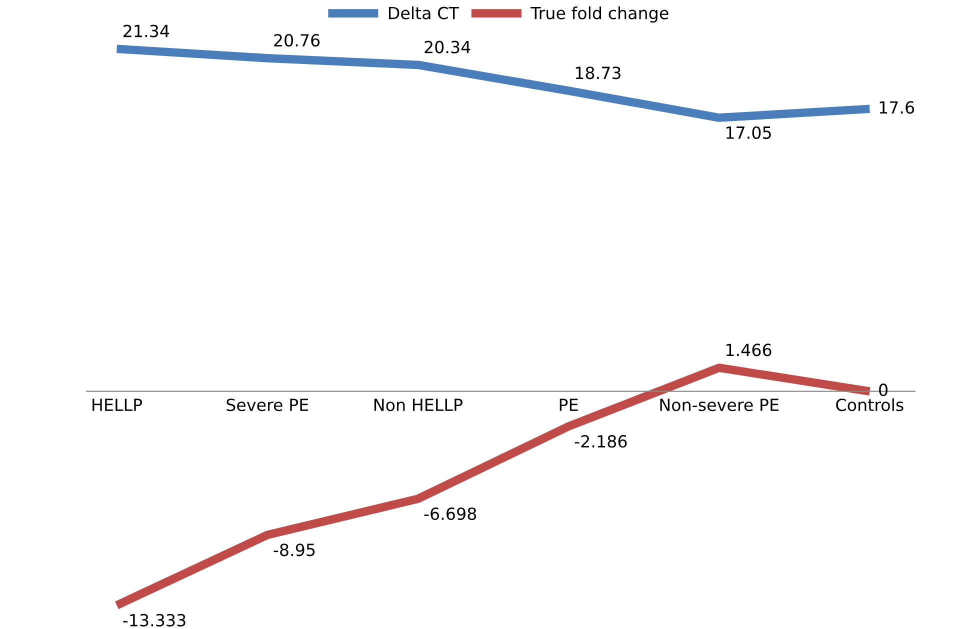 The height and width of the screenshot is (629, 963). Describe the element at coordinates (600, 441) in the screenshot. I see `data-label: -2.186` at that location.